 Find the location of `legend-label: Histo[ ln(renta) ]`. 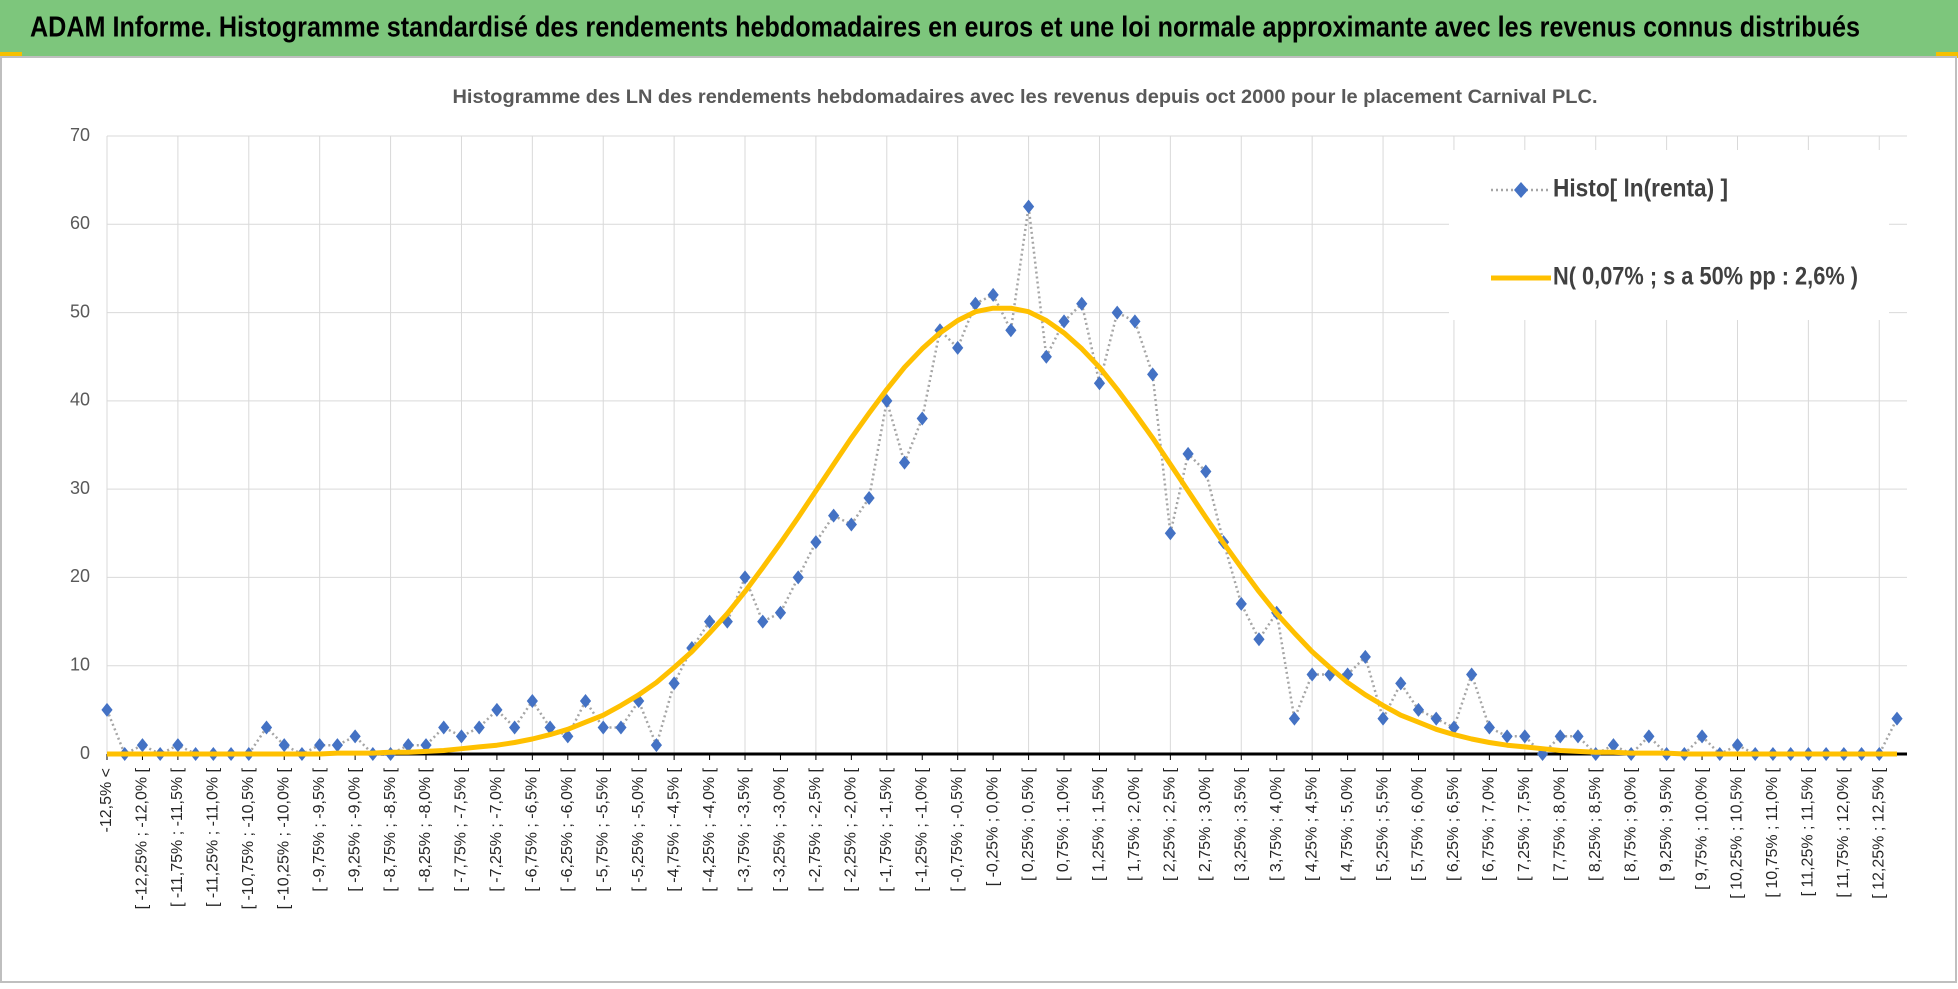

legend-label: Histo[ ln(renta) ] is located at coordinates (1640, 189).